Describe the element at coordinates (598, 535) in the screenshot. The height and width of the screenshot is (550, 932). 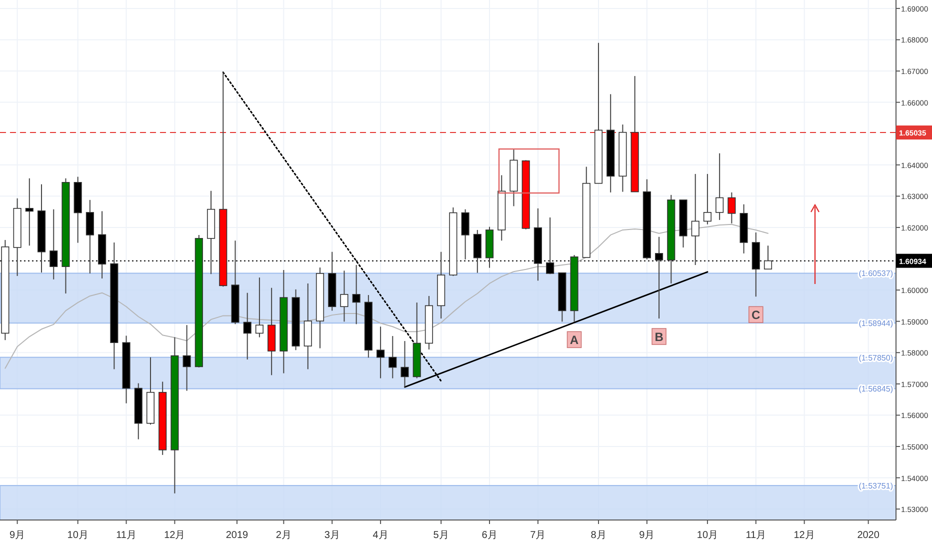
I see `x-tick-label: 8月` at that location.